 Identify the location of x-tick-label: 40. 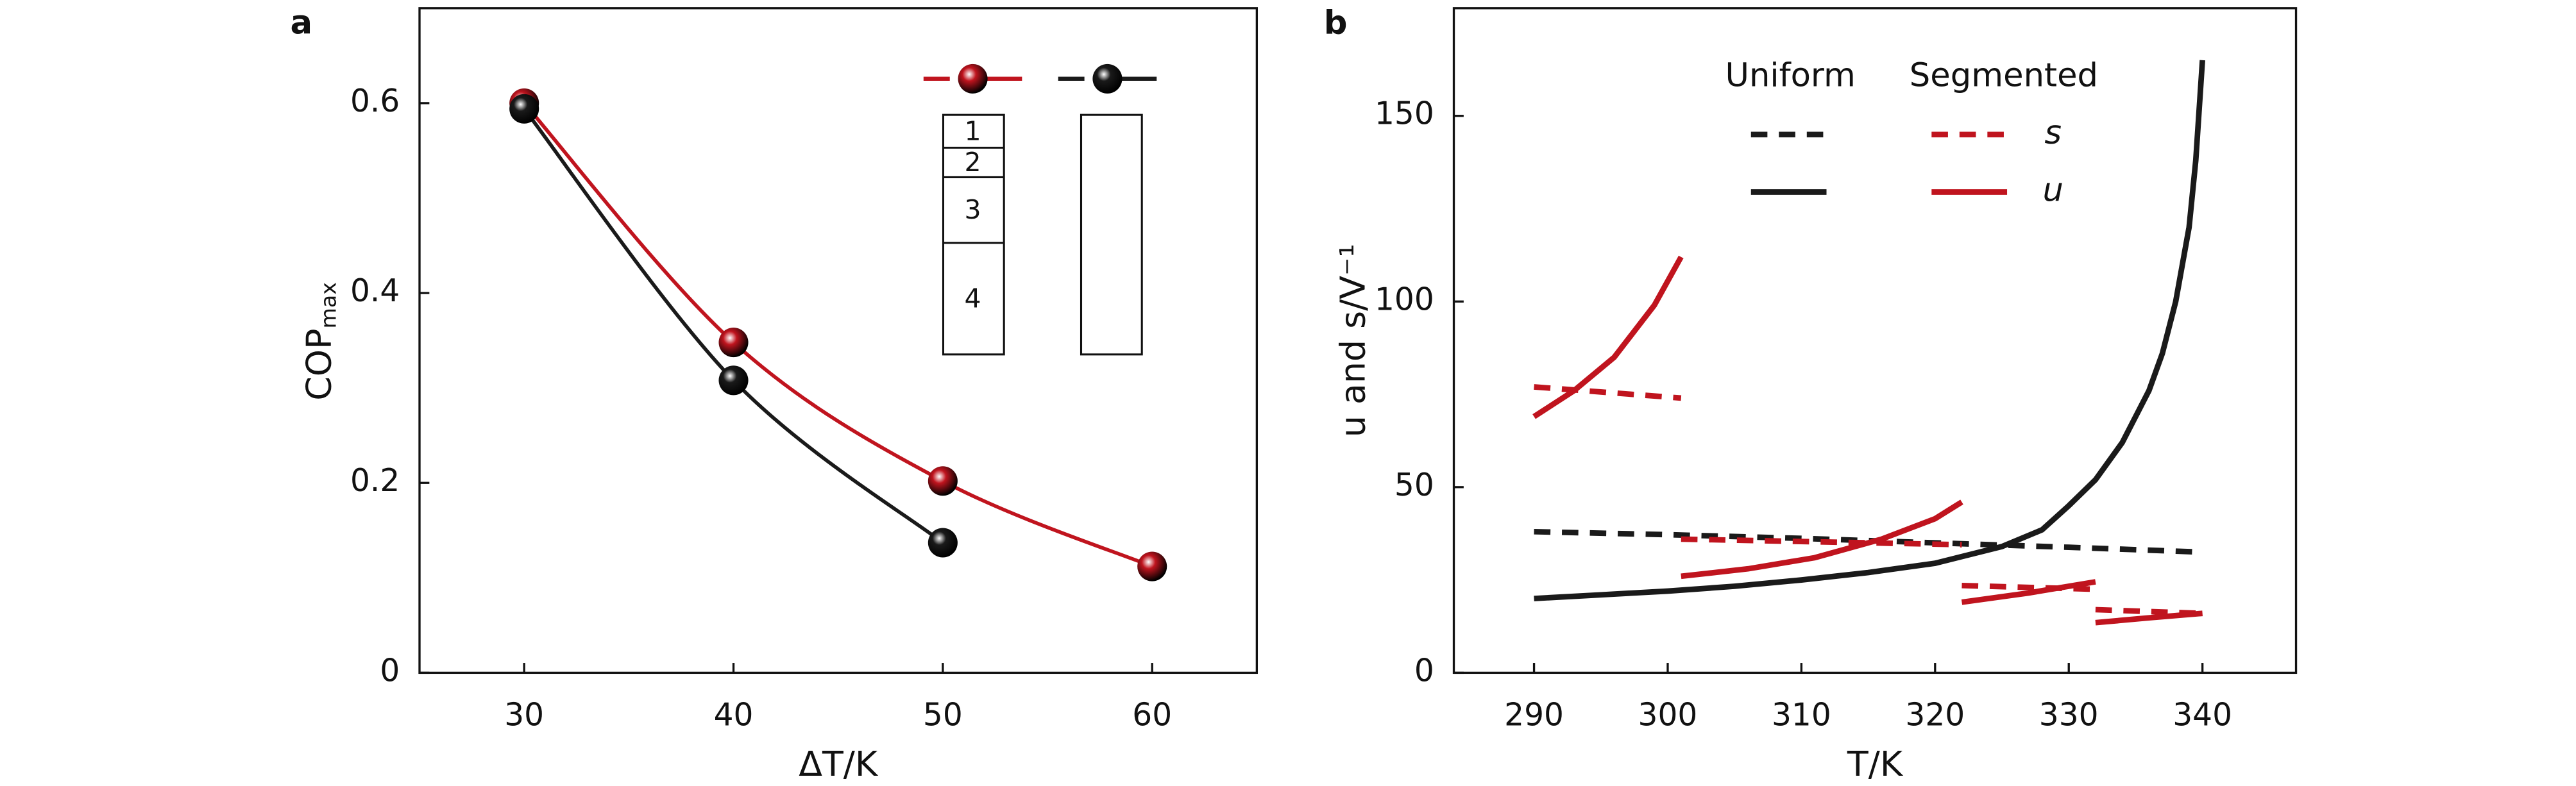
(734, 715).